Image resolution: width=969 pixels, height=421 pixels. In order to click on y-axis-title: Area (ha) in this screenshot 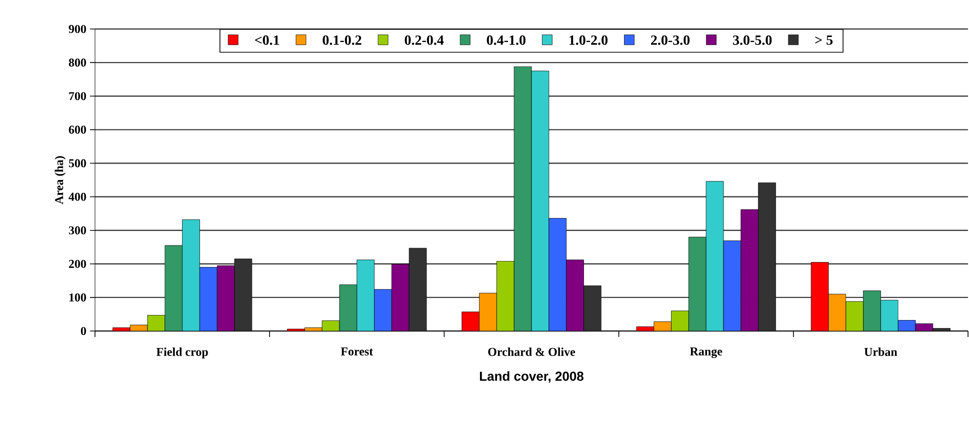, I will do `click(60, 180)`.